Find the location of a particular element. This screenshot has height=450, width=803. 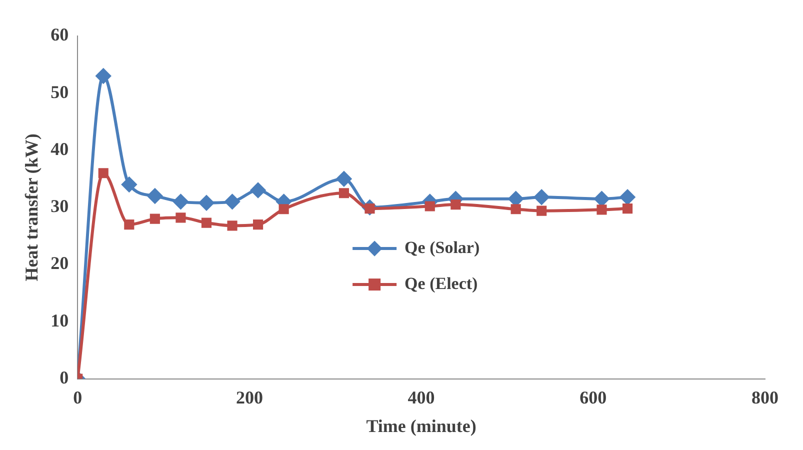

y-tick-label: 60 is located at coordinates (59, 34).